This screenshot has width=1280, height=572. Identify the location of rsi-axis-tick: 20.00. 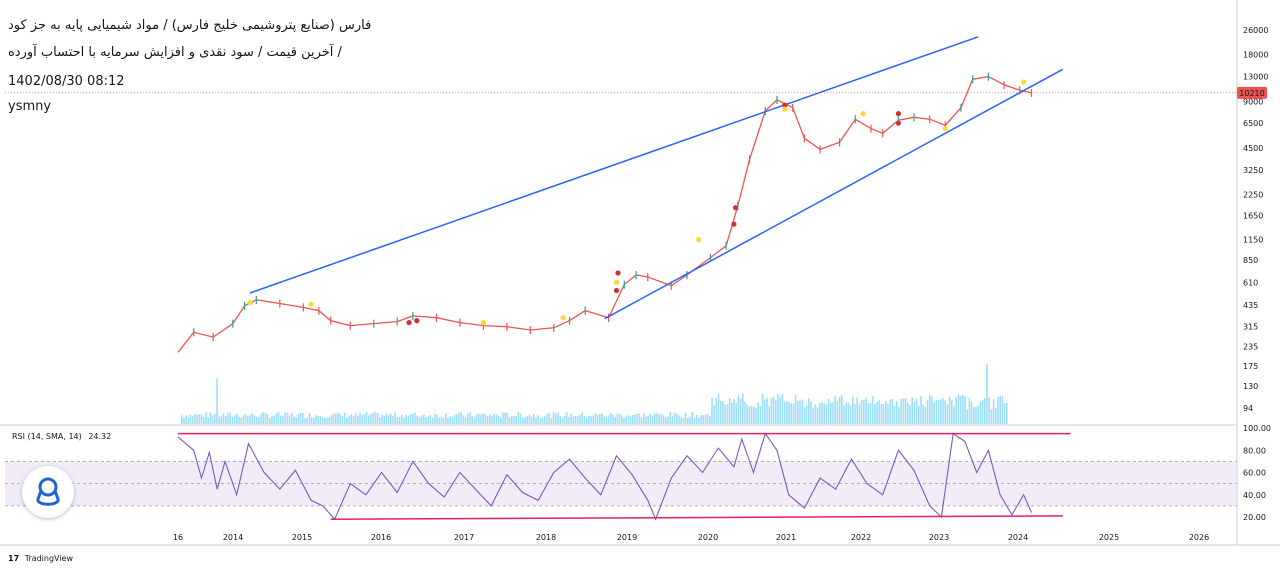
(1254, 517).